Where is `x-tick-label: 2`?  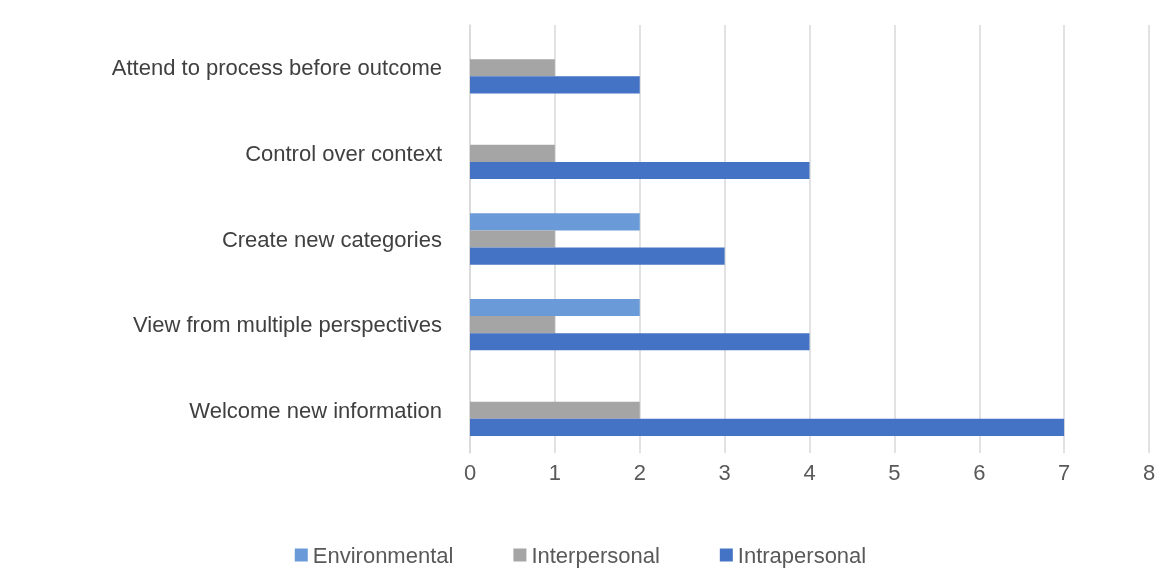 x-tick-label: 2 is located at coordinates (639, 472).